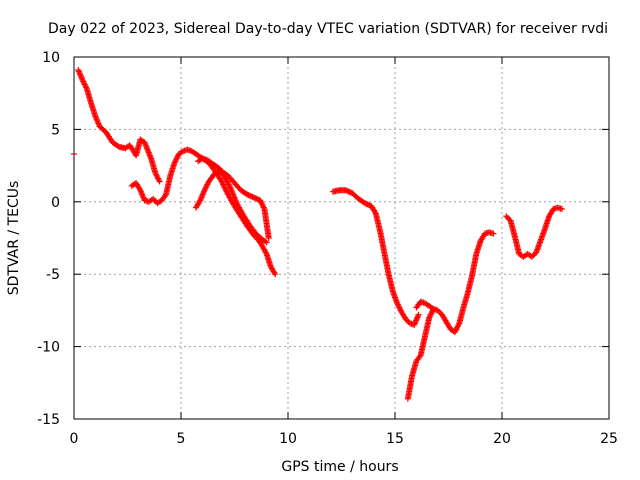 Image resolution: width=640 pixels, height=480 pixels. Describe the element at coordinates (339, 467) in the screenshot. I see `x-axis-label: GPS time / hours` at that location.